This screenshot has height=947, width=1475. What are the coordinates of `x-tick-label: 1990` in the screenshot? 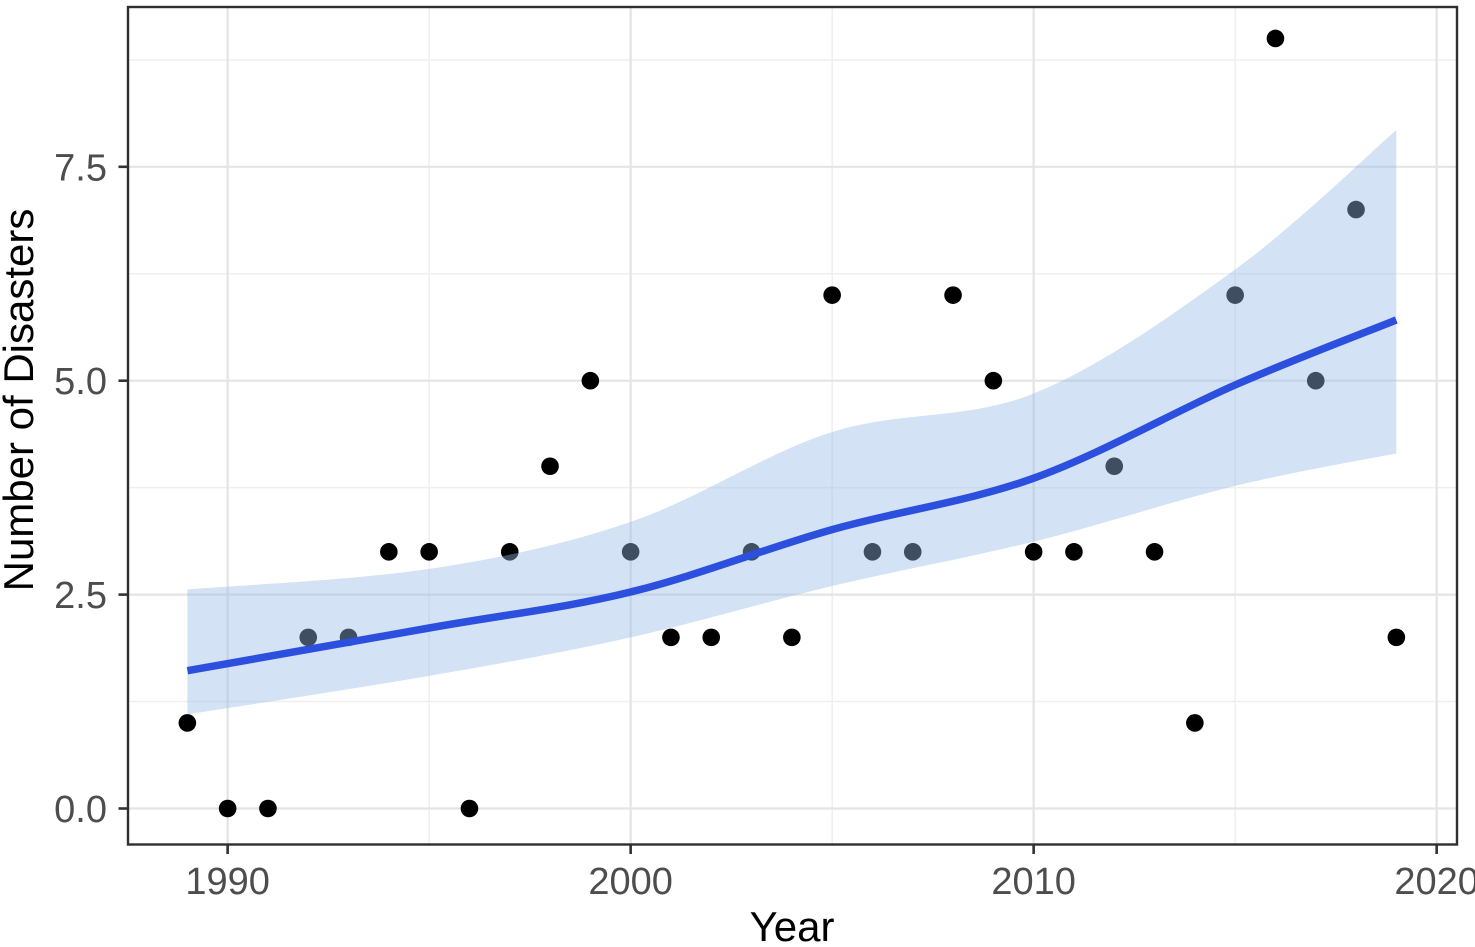 It's located at (227, 882).